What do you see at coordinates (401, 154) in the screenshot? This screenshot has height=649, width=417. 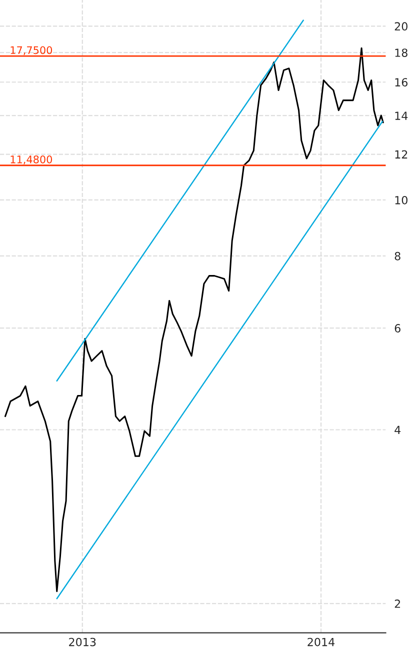 I see `y-tick-label: 12` at bounding box center [401, 154].